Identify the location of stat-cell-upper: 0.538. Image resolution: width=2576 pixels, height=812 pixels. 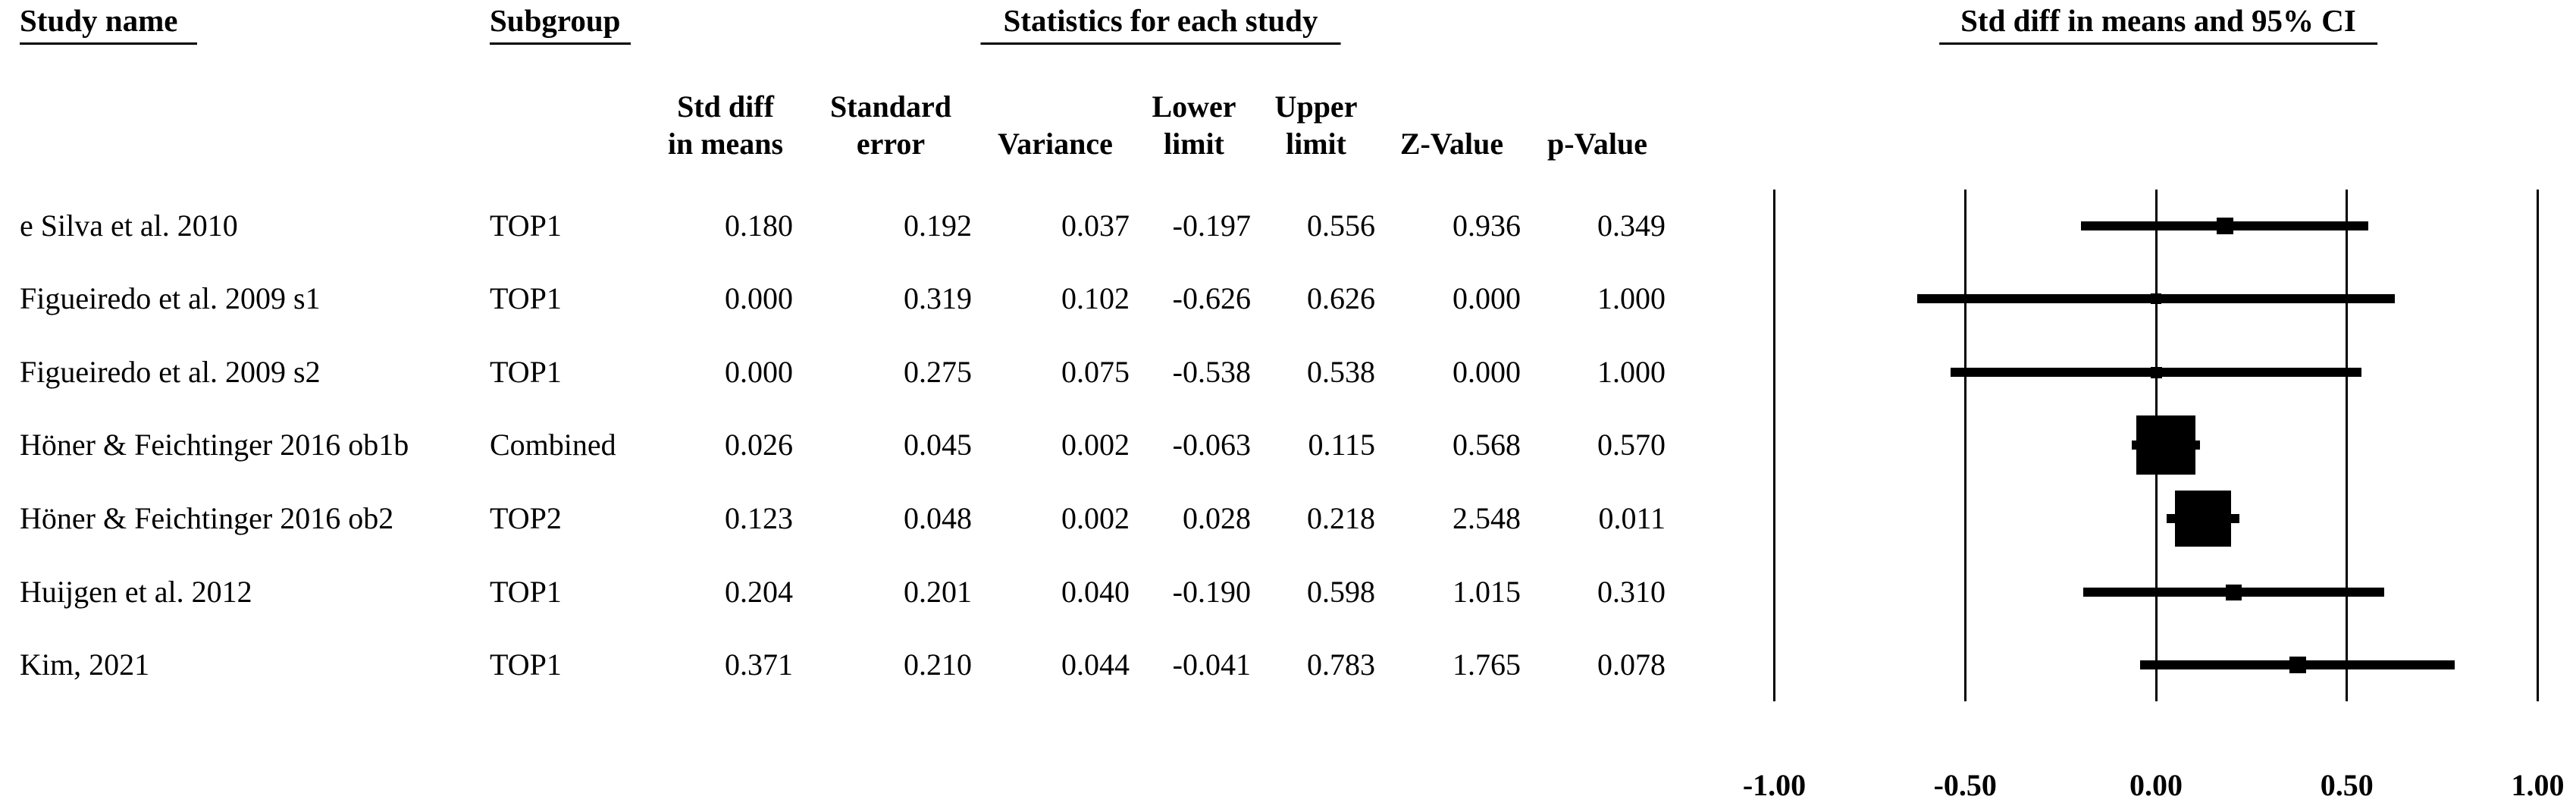
(1341, 372).